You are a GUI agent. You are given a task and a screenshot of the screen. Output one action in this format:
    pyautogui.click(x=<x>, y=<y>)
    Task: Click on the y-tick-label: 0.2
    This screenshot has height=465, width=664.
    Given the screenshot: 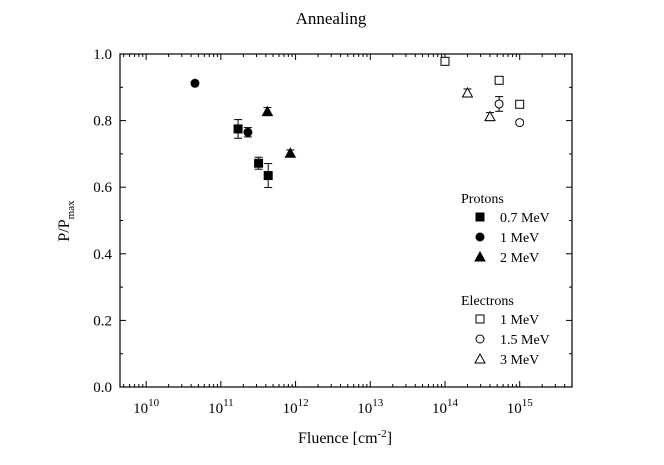 What is the action you would take?
    pyautogui.click(x=102, y=321)
    